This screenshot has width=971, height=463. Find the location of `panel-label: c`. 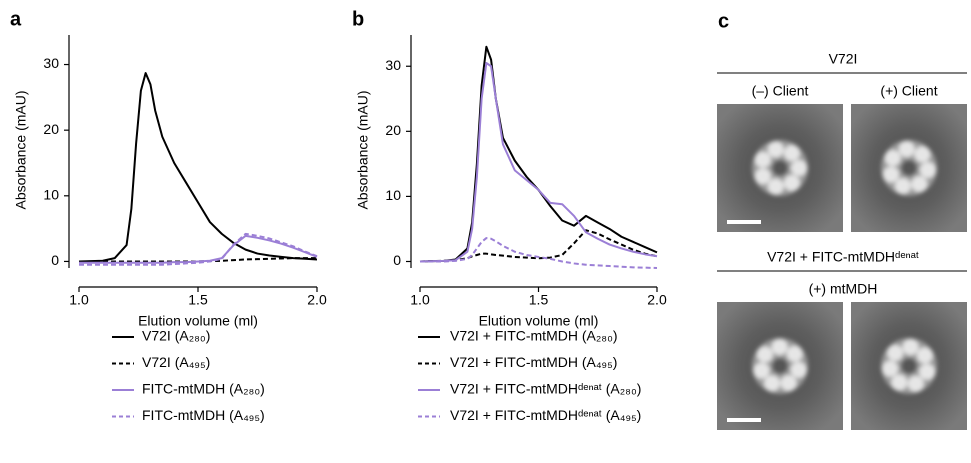

panel-label: c is located at coordinates (723, 21).